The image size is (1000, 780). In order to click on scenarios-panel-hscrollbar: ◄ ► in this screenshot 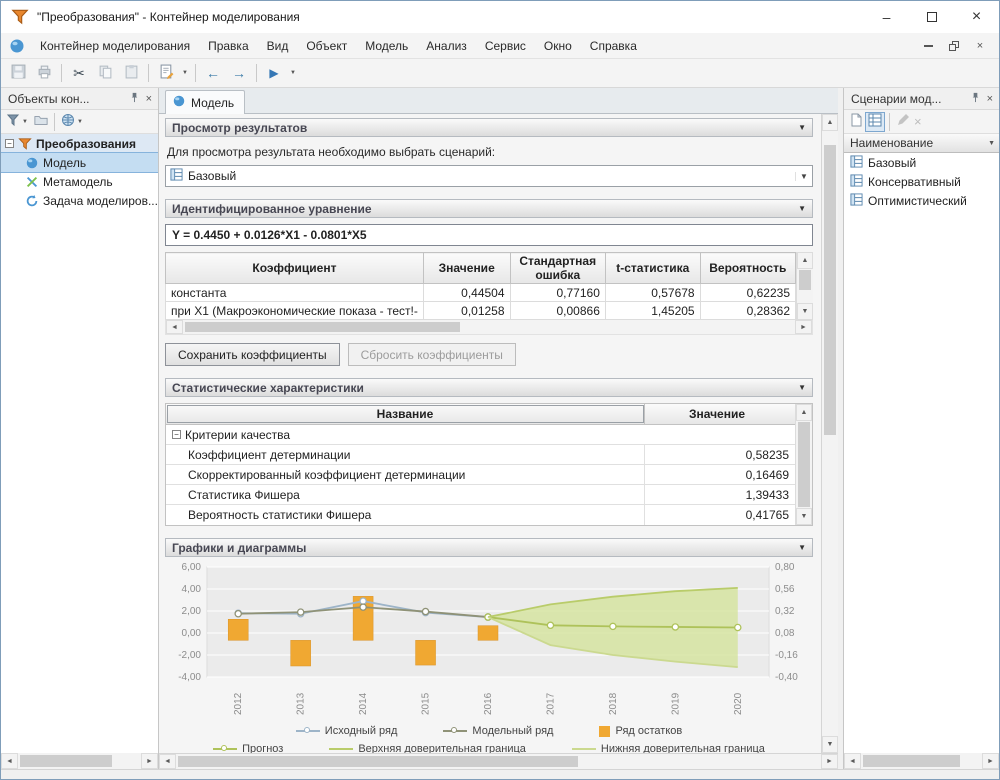, I will do `click(921, 761)`.